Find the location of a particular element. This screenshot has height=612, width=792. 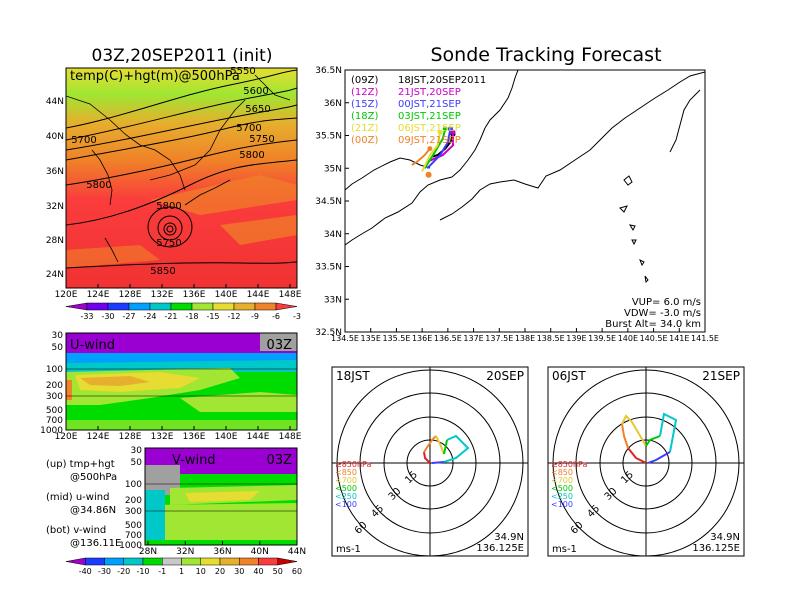

colorbar-tick: 20 is located at coordinates (220, 571).